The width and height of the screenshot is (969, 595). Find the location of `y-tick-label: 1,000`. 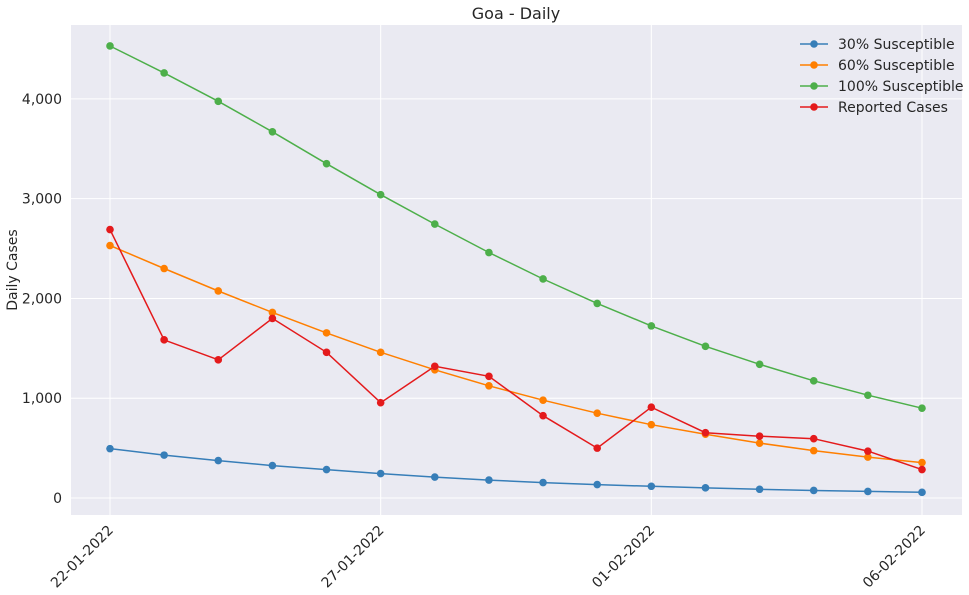

y-tick-label: 1,000 is located at coordinates (42, 399).